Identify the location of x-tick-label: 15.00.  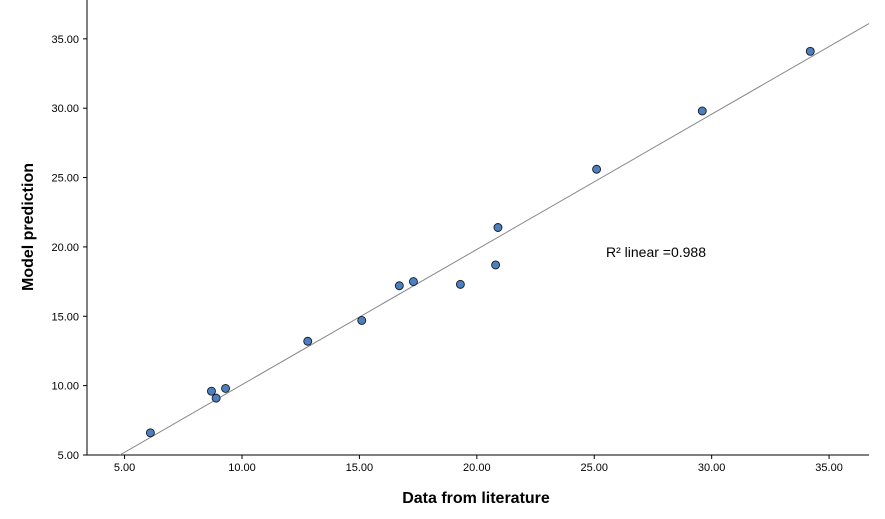
(360, 468).